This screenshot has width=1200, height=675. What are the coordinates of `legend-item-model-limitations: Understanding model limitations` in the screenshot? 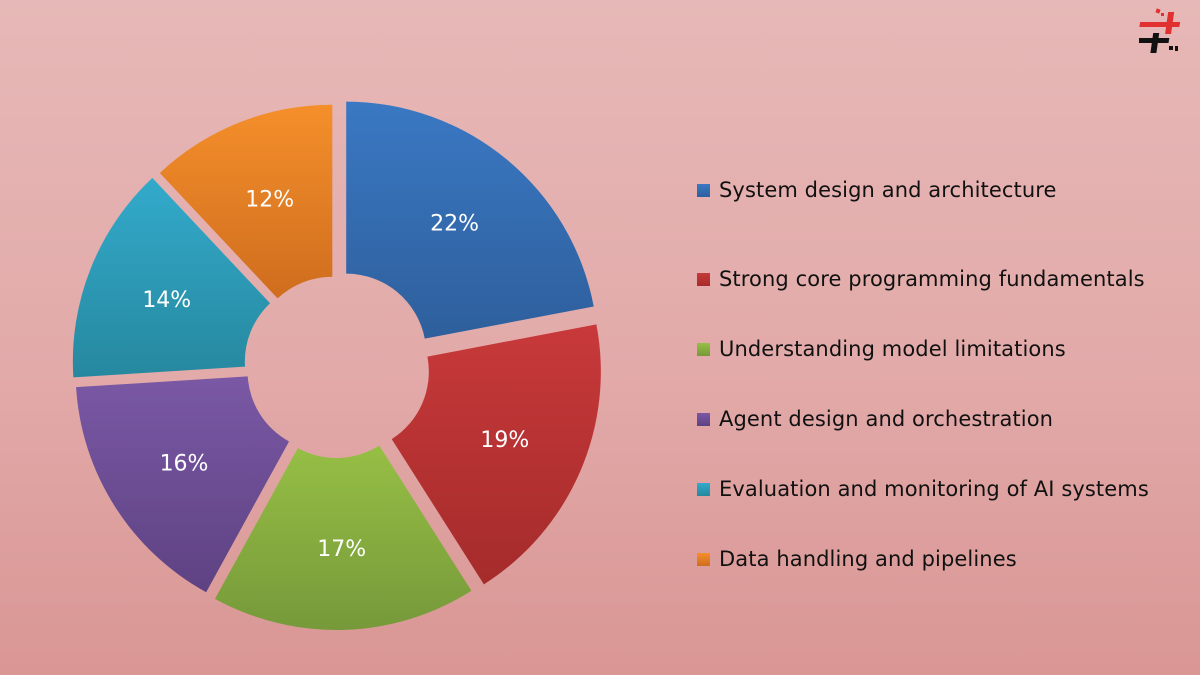 It's located at (923, 349).